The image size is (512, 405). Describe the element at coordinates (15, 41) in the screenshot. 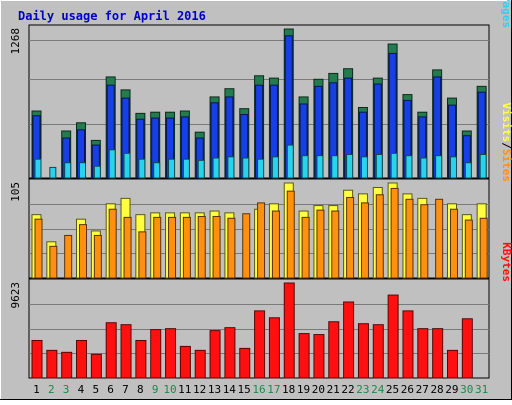

I see `y-axis-max-label: 1268` at that location.